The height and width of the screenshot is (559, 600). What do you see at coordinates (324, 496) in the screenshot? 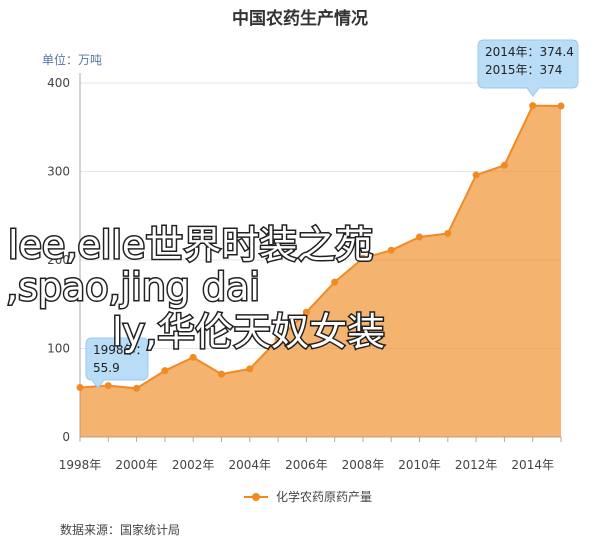
I see `legend-label: 化学农药原药产量` at bounding box center [324, 496].